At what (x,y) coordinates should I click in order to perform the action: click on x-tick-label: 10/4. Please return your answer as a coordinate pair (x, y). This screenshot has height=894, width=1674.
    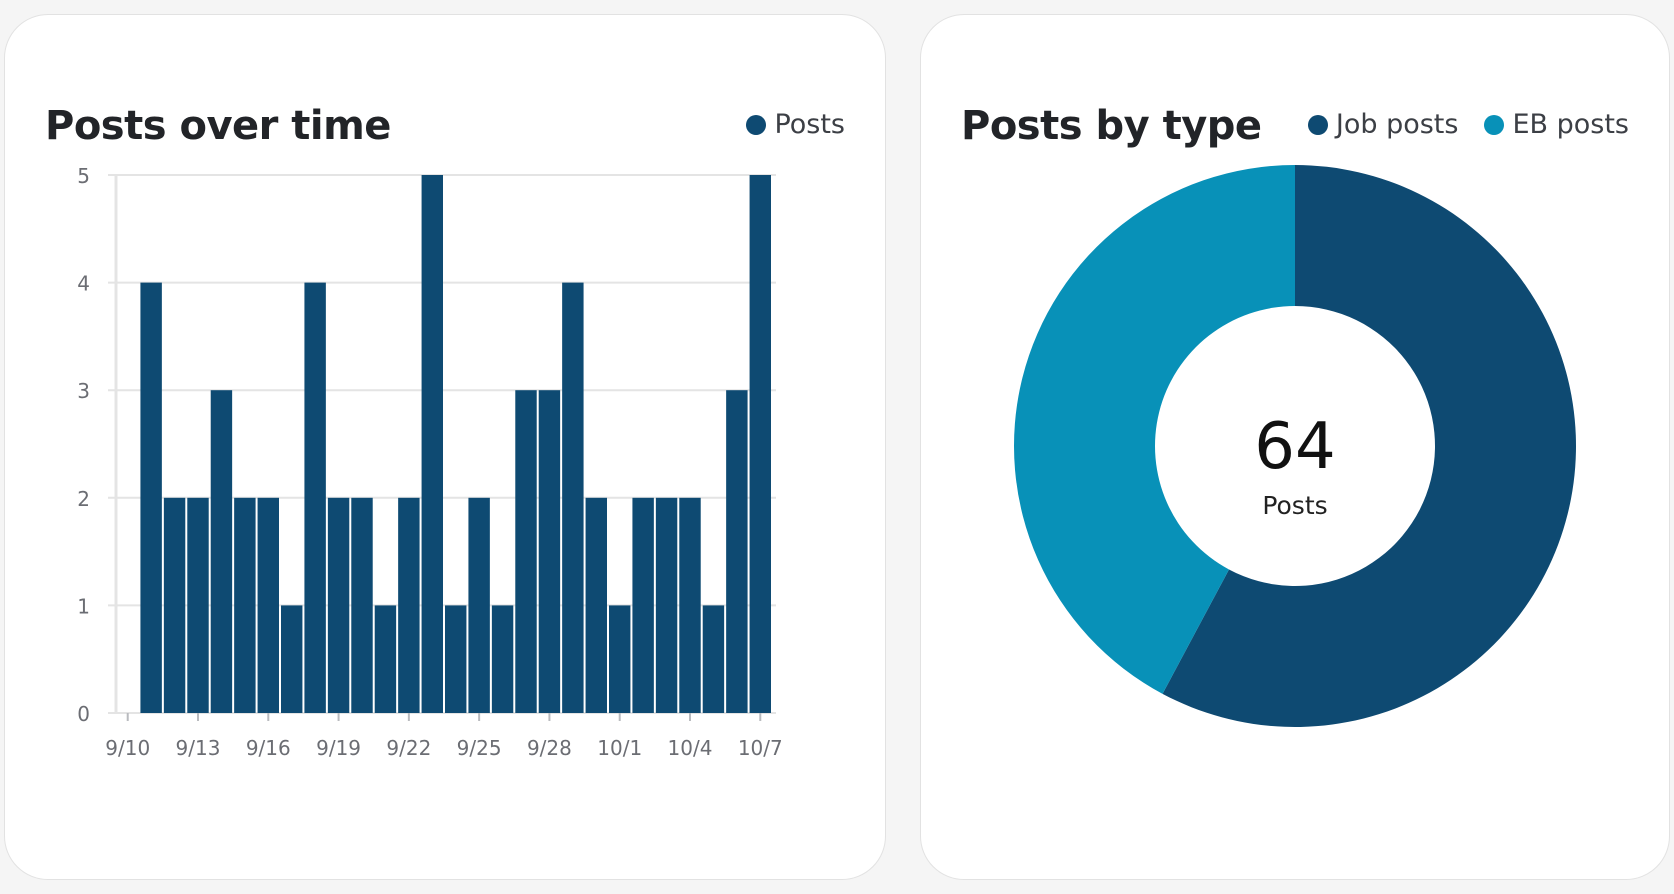
    Looking at the image, I should click on (690, 748).